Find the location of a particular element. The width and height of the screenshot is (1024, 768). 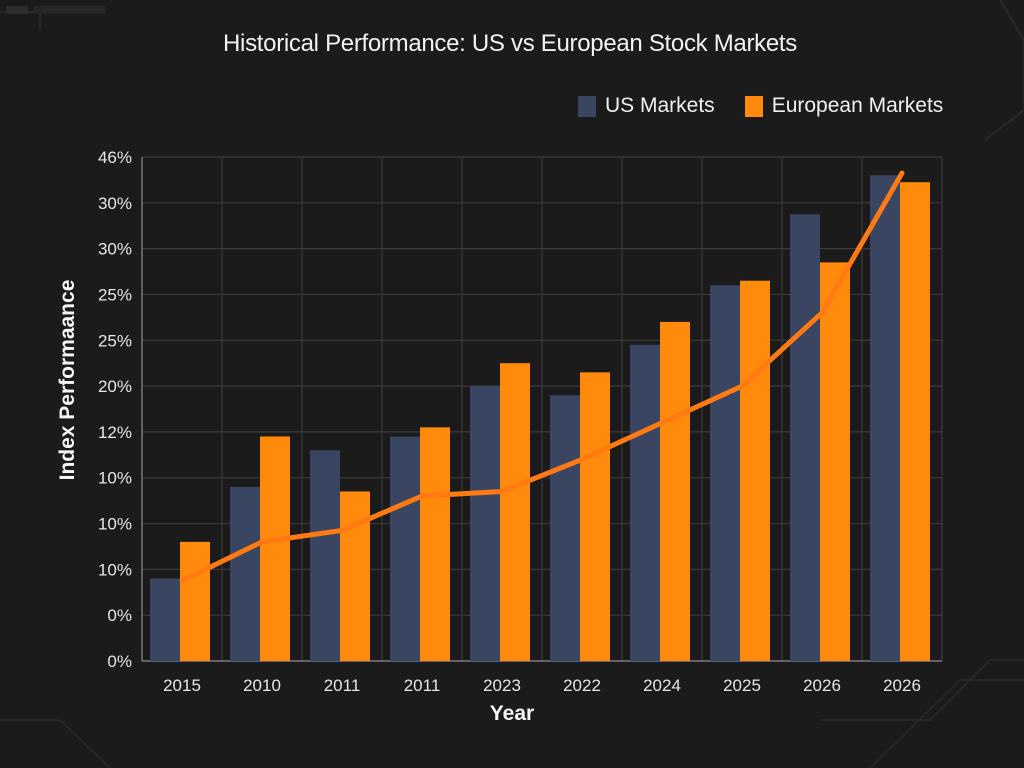

y-tick-label: 20% is located at coordinates (115, 386).